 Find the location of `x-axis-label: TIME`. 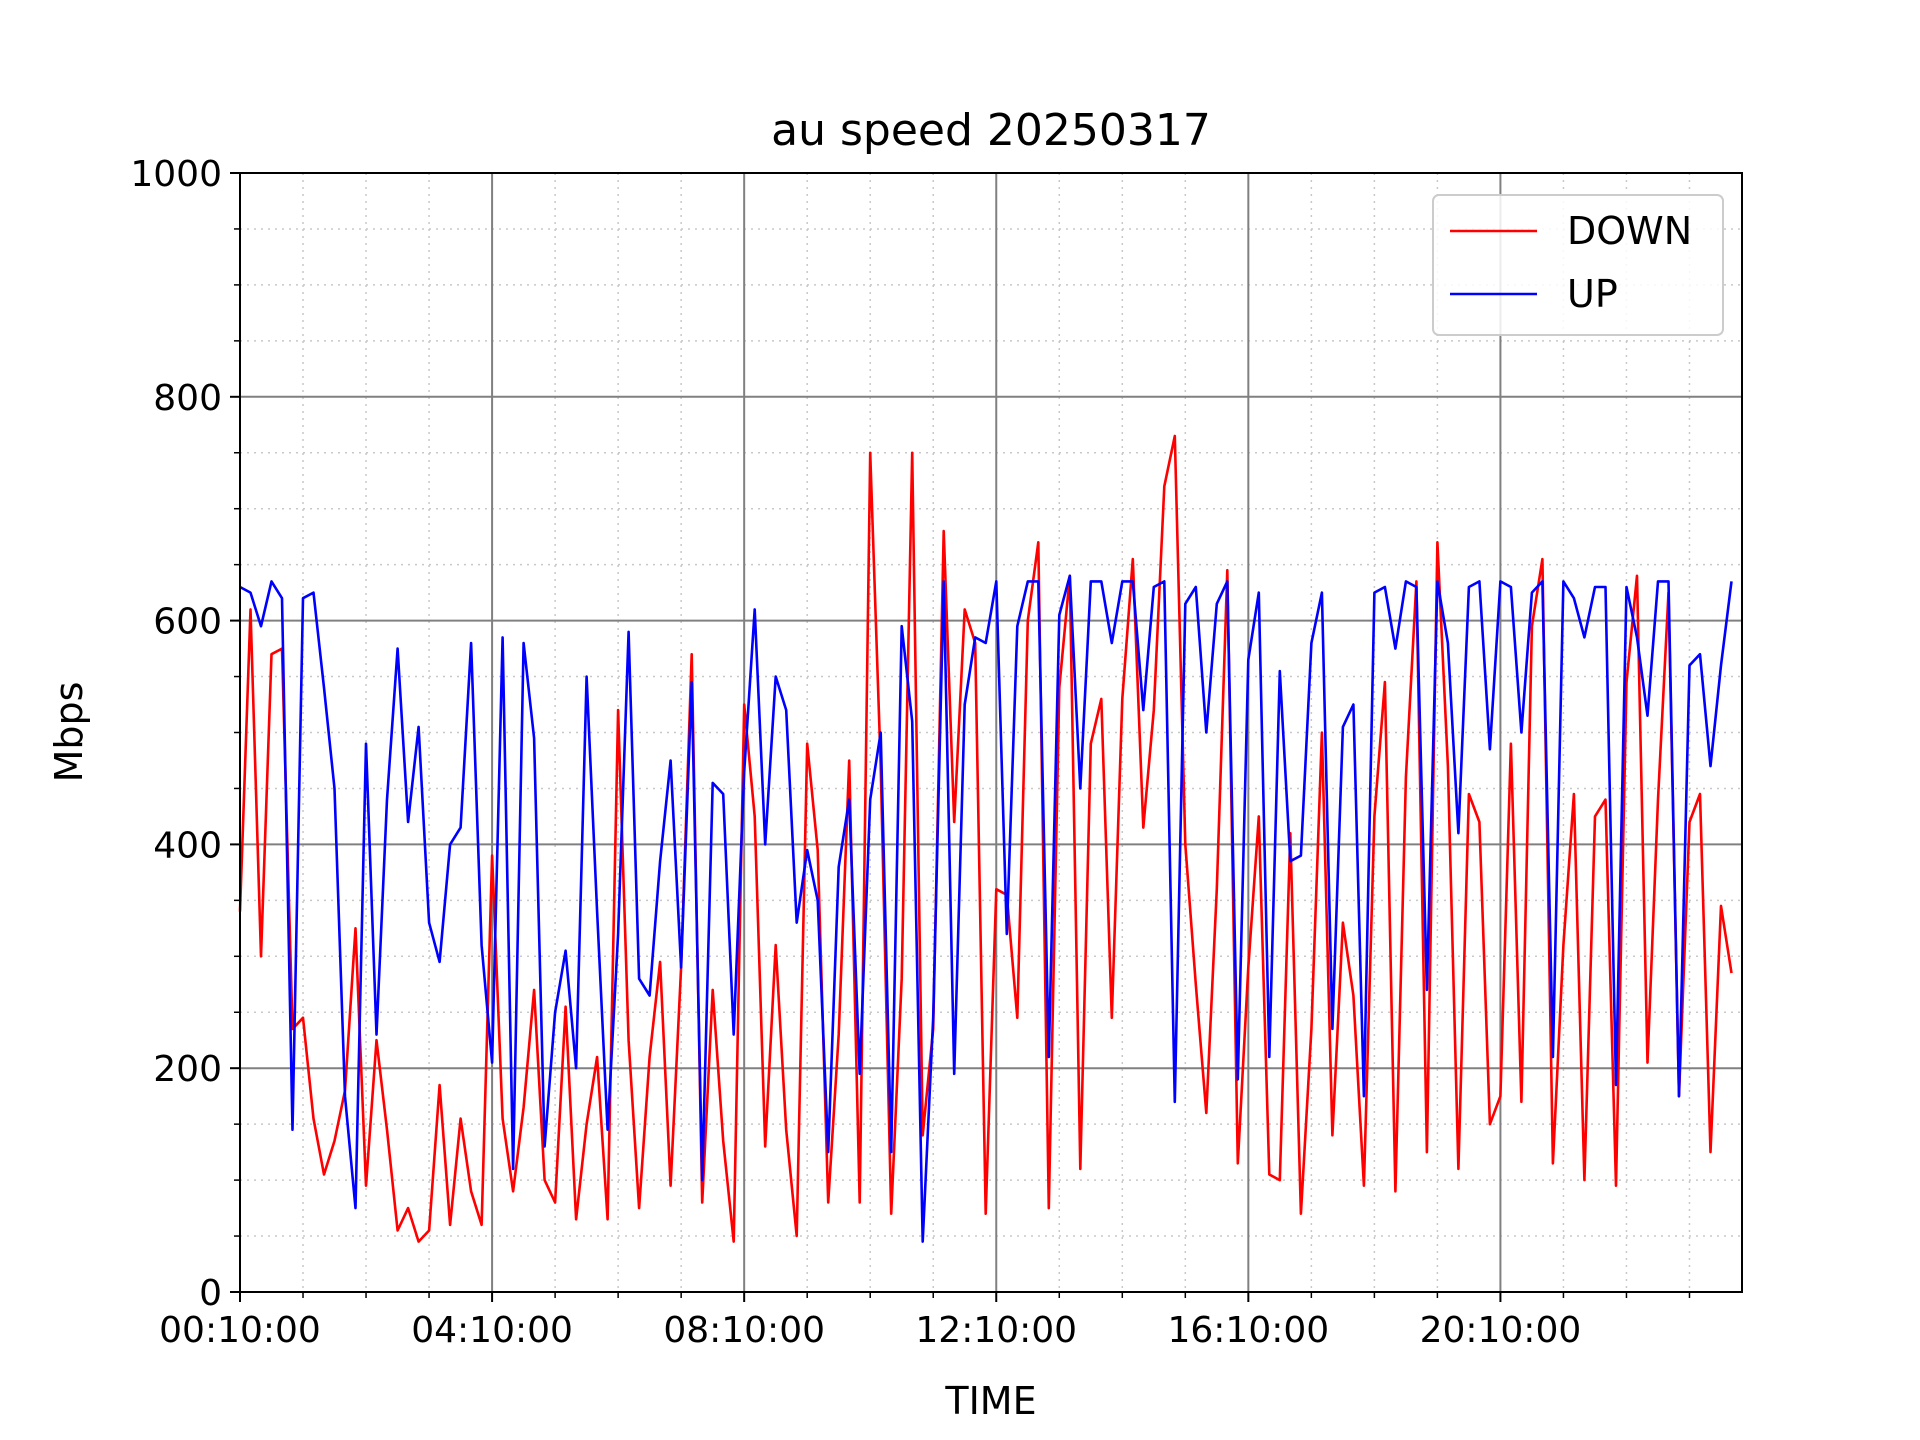

x-axis-label: TIME is located at coordinates (990, 1401).